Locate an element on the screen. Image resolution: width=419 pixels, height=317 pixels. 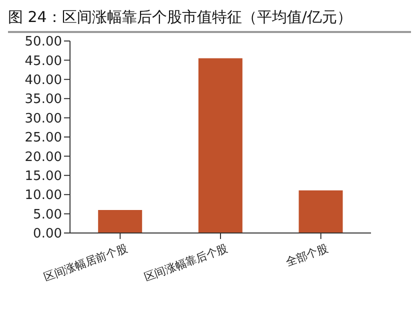
y-tick-label: 0.00 is located at coordinates (47, 234).